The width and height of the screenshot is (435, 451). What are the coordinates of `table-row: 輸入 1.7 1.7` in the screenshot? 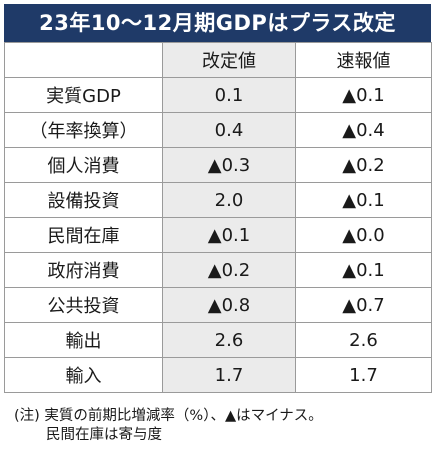 It's located at (218, 375).